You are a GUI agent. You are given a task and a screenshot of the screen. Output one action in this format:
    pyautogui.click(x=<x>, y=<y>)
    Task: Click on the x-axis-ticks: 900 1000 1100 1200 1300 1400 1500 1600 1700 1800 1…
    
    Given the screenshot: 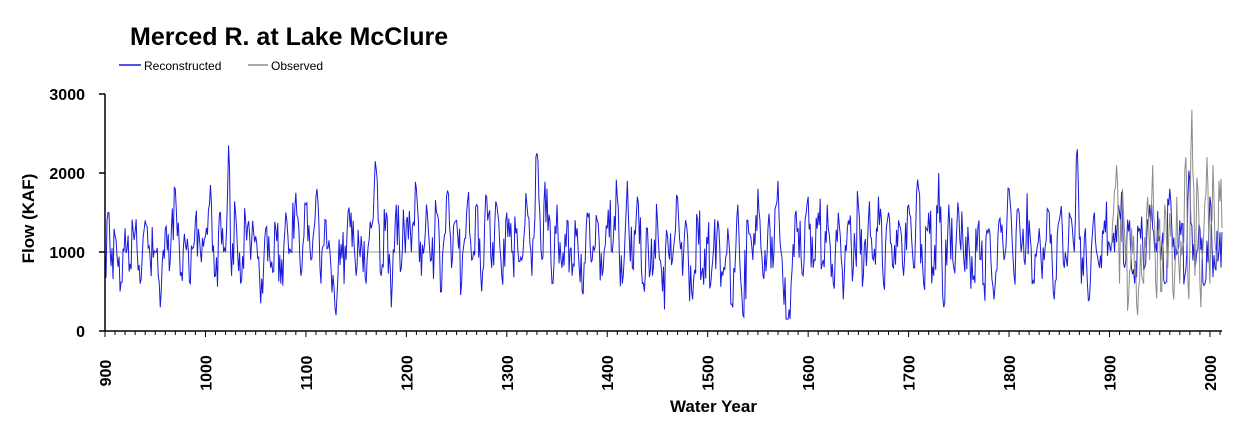 What is the action you would take?
    pyautogui.click(x=659, y=361)
    